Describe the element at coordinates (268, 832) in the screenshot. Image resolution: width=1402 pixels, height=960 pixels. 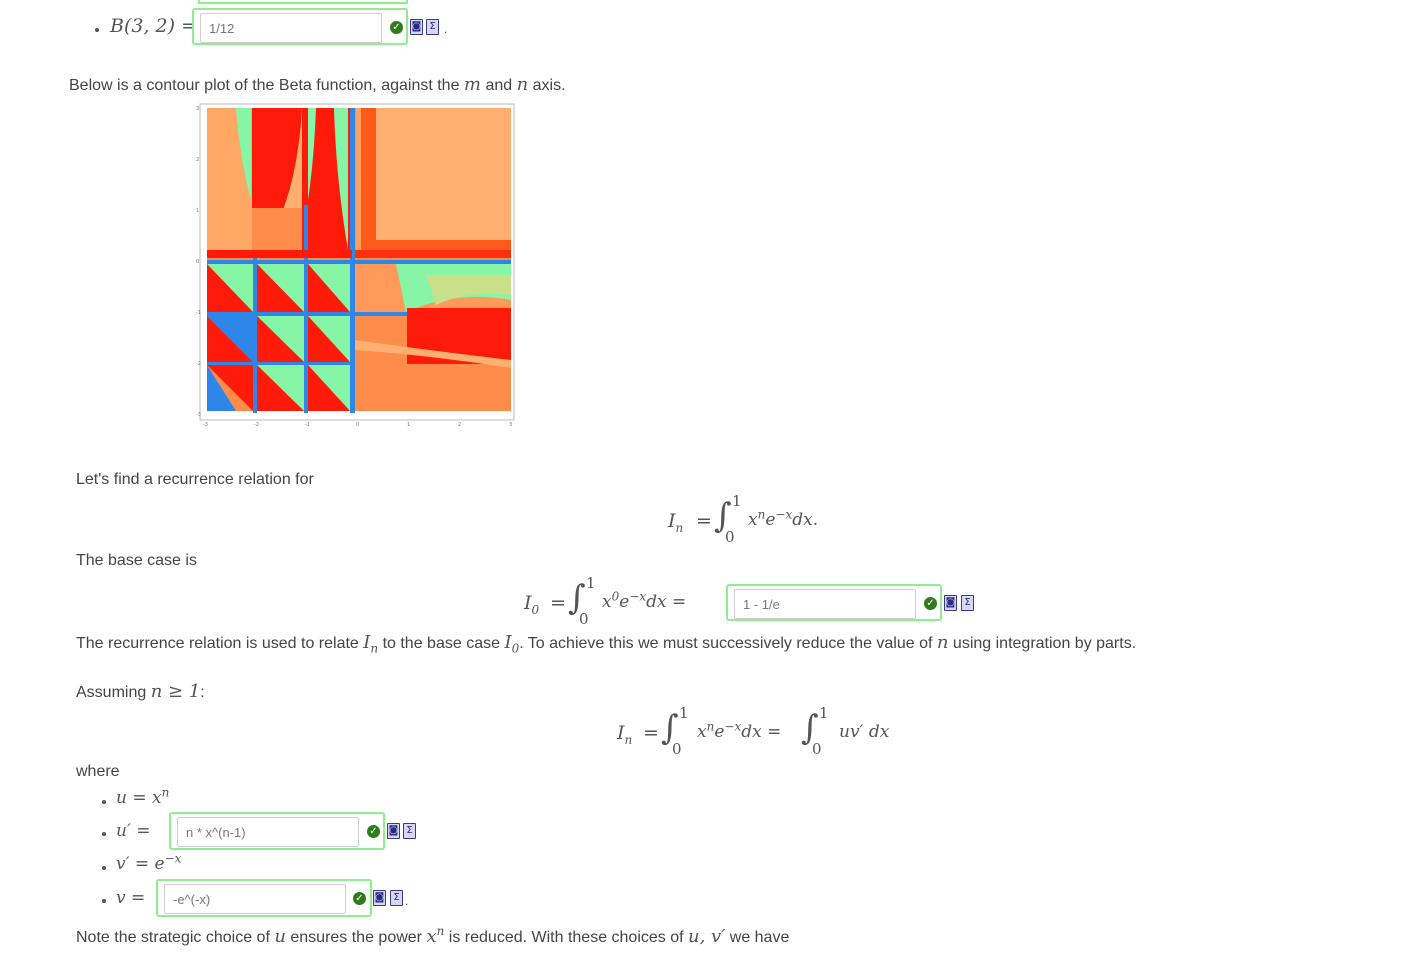
I see `du-answer-input` at that location.